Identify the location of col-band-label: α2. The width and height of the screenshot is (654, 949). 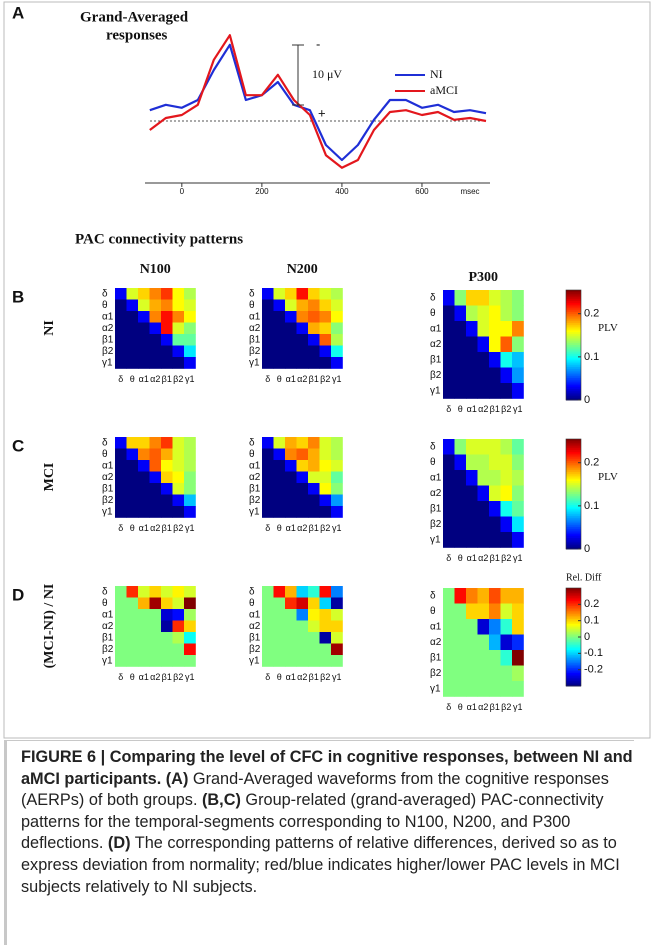
(155, 379).